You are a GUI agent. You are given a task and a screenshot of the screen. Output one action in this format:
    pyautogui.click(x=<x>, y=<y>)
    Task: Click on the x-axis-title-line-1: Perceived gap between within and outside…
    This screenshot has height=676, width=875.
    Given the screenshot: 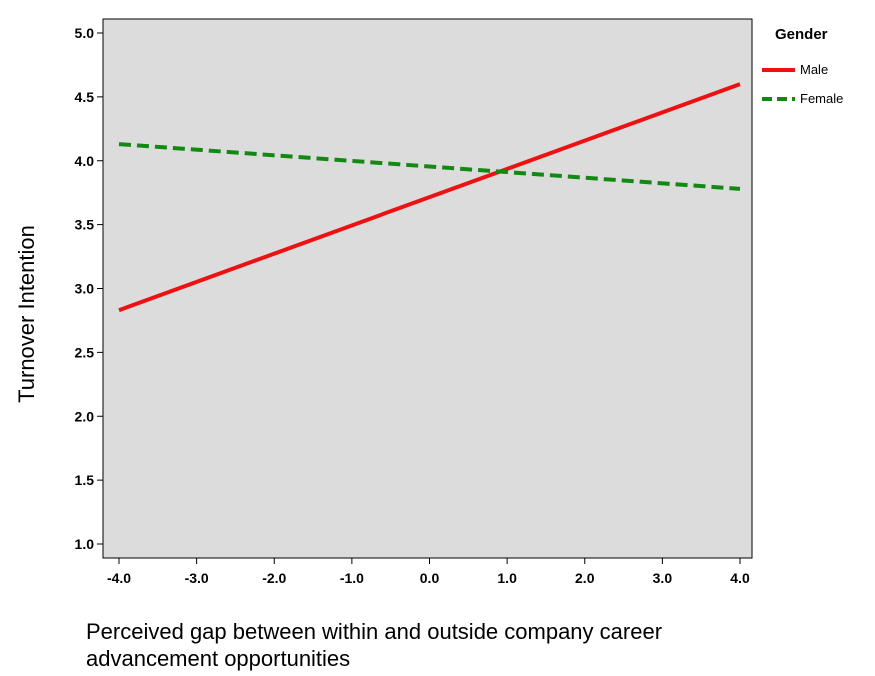 What is the action you would take?
    pyautogui.click(x=374, y=631)
    